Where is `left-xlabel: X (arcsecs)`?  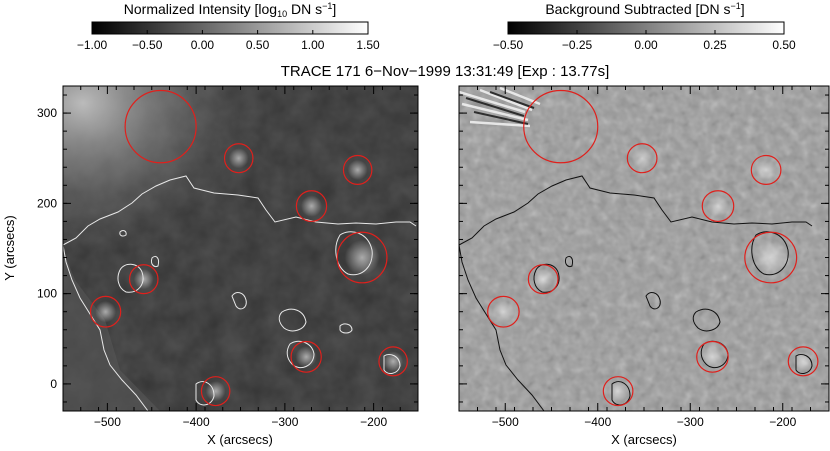 left-xlabel: X (arcsecs) is located at coordinates (240, 439).